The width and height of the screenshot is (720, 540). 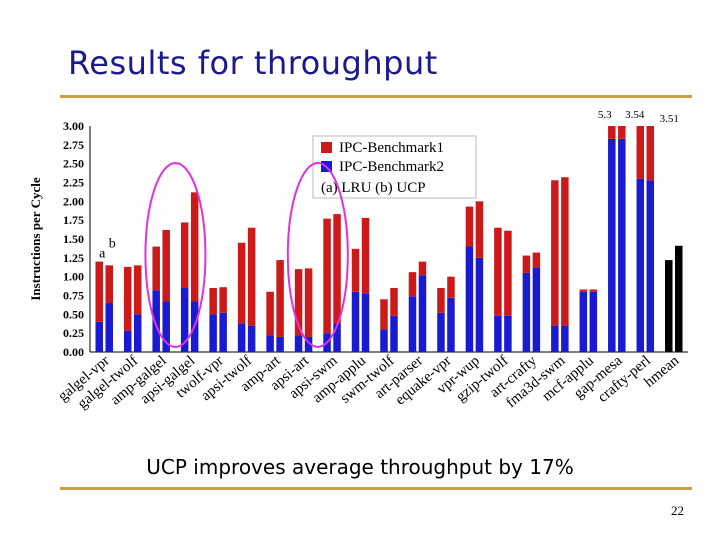 I want to click on y-tick-label: 2.75, so click(x=73, y=145).